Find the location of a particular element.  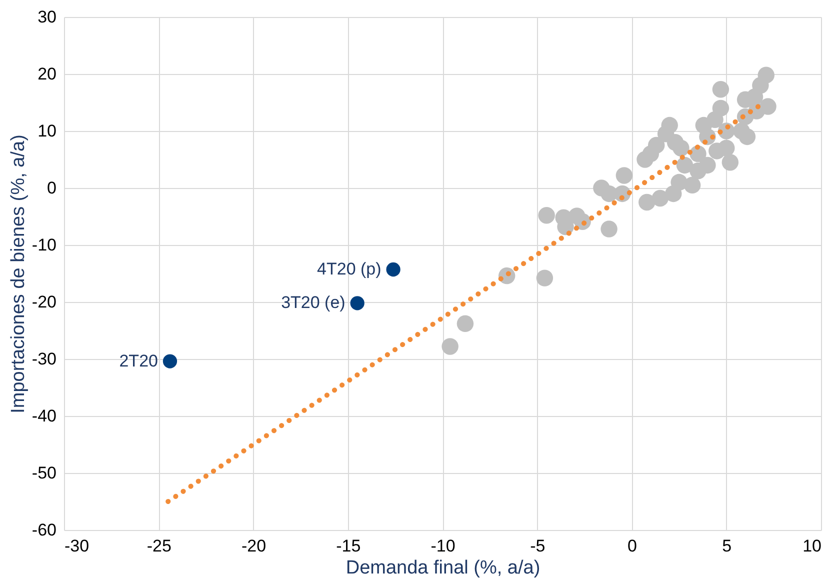

annotation: 4T20 (p) is located at coordinates (349, 269).